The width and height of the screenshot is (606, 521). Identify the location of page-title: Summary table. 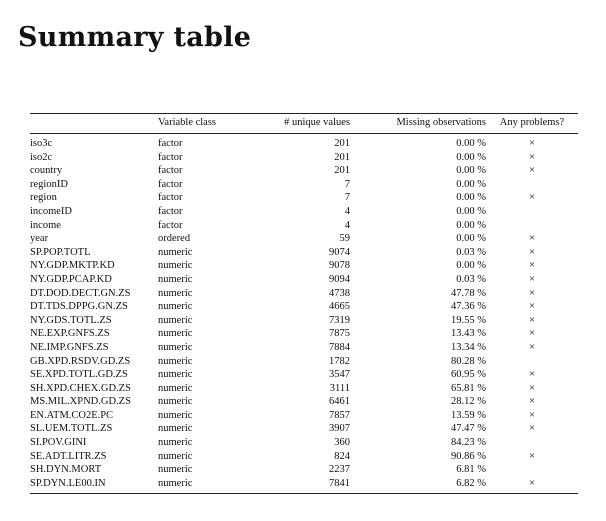
(135, 37).